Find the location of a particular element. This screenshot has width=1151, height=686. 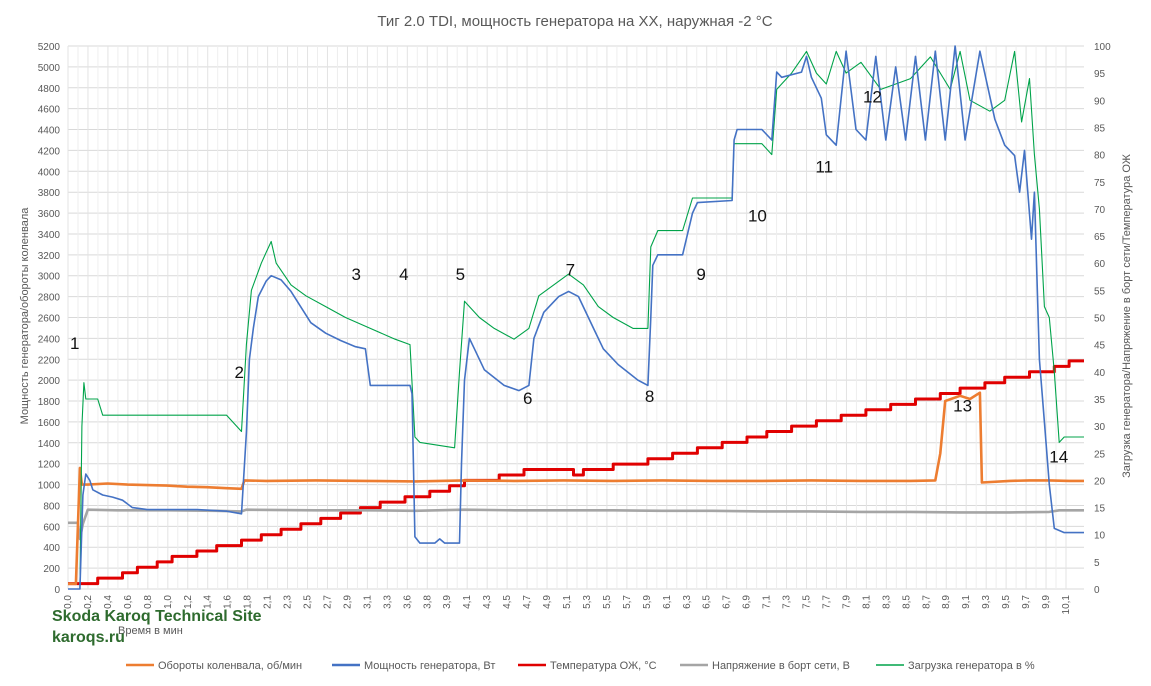

y-tick-right: 40 is located at coordinates (1100, 373).